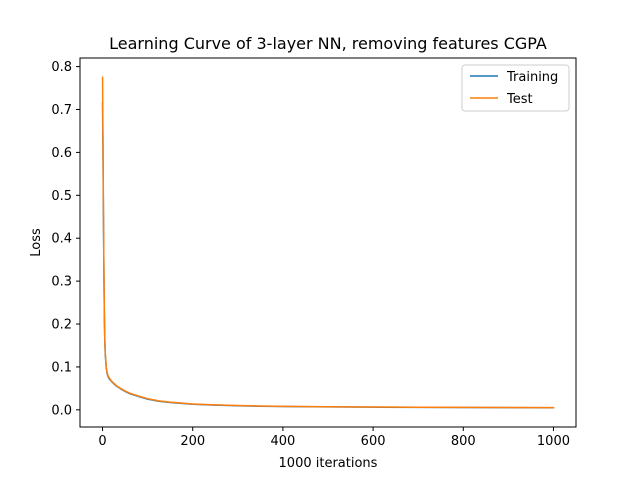 This screenshot has height=480, width=640. What do you see at coordinates (328, 463) in the screenshot?
I see `x-axis-label: 1000 iterations` at bounding box center [328, 463].